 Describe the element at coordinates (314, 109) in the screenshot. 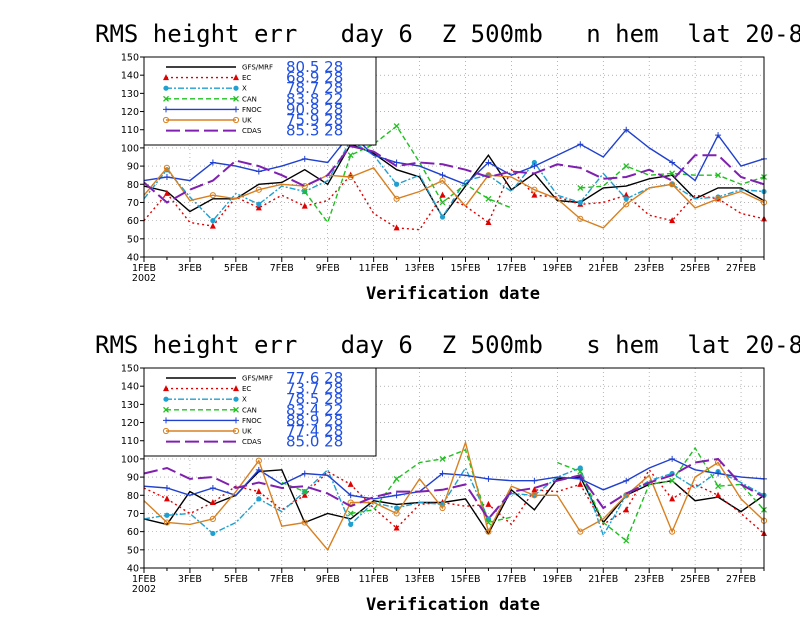

I see `legend-series-stat: 90.8 28` at that location.